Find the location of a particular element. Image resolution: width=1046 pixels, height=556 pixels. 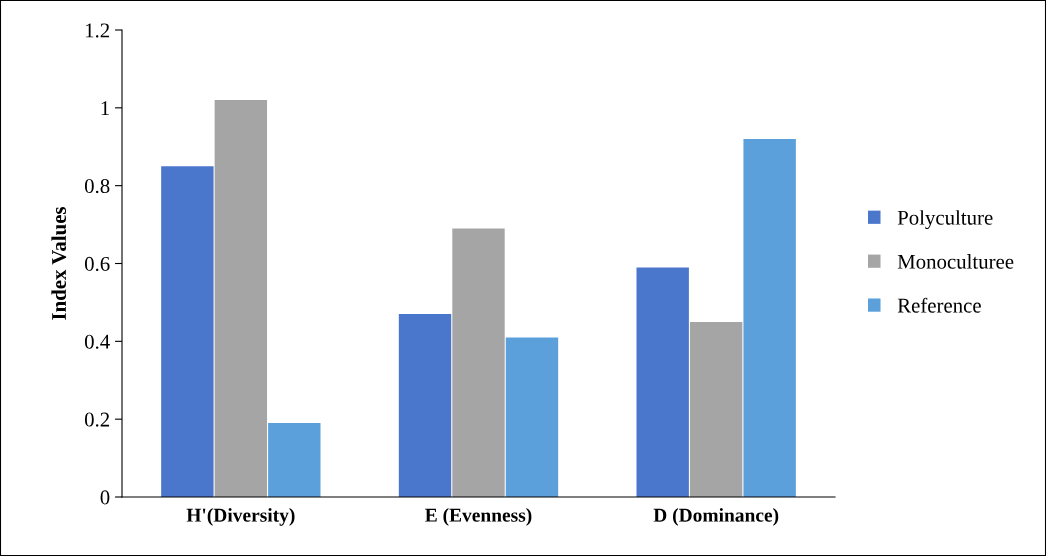

y-axis-title: Index Values is located at coordinates (59, 263).